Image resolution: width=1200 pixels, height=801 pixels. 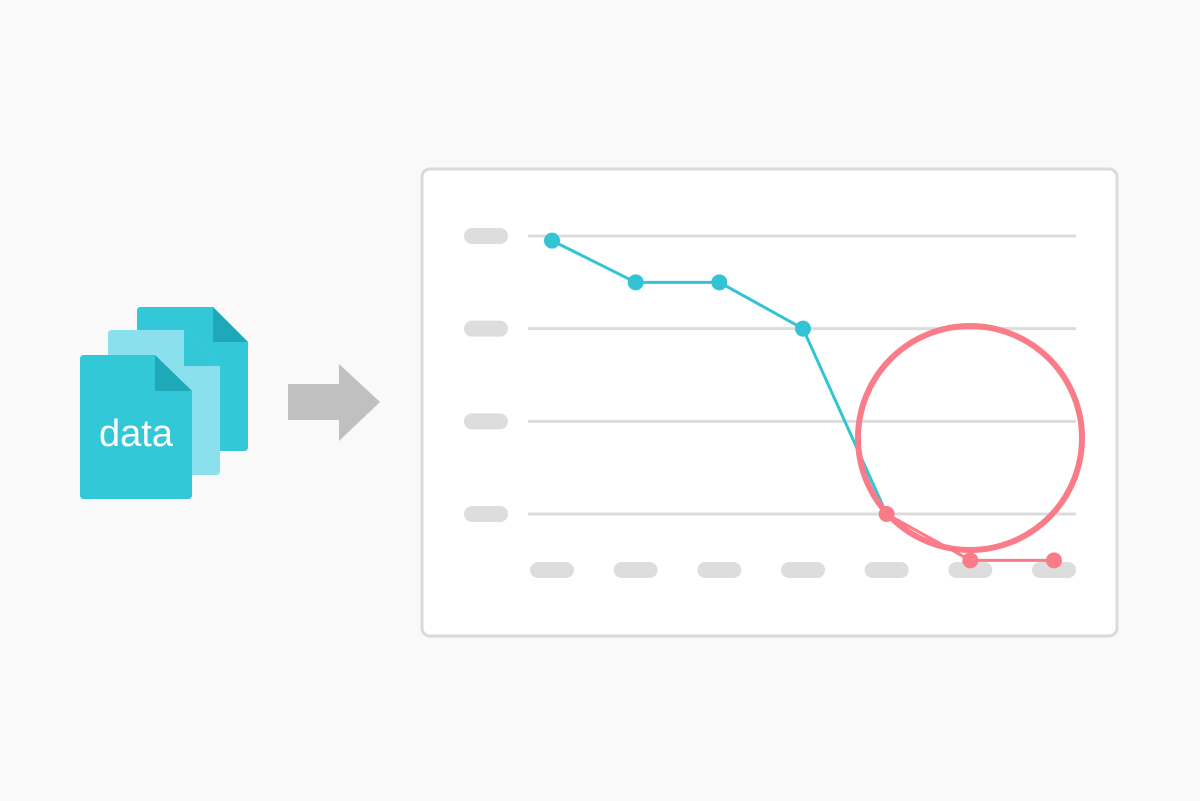 What do you see at coordinates (136, 434) in the screenshot?
I see `document-label: data` at bounding box center [136, 434].